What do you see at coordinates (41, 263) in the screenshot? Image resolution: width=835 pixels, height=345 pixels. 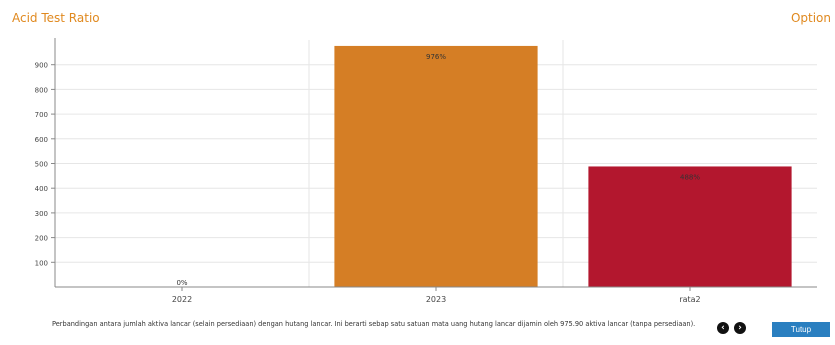 I see `y-tick-label: 100` at bounding box center [41, 263].